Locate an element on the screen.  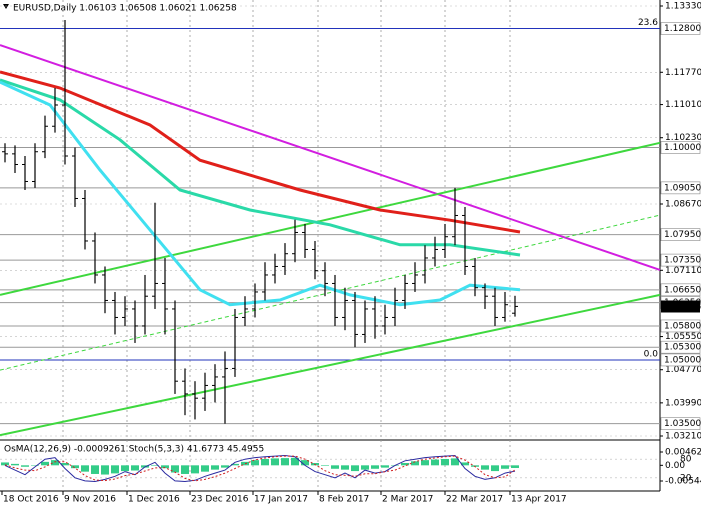
level-label: 1.05800 is located at coordinates (682, 326).